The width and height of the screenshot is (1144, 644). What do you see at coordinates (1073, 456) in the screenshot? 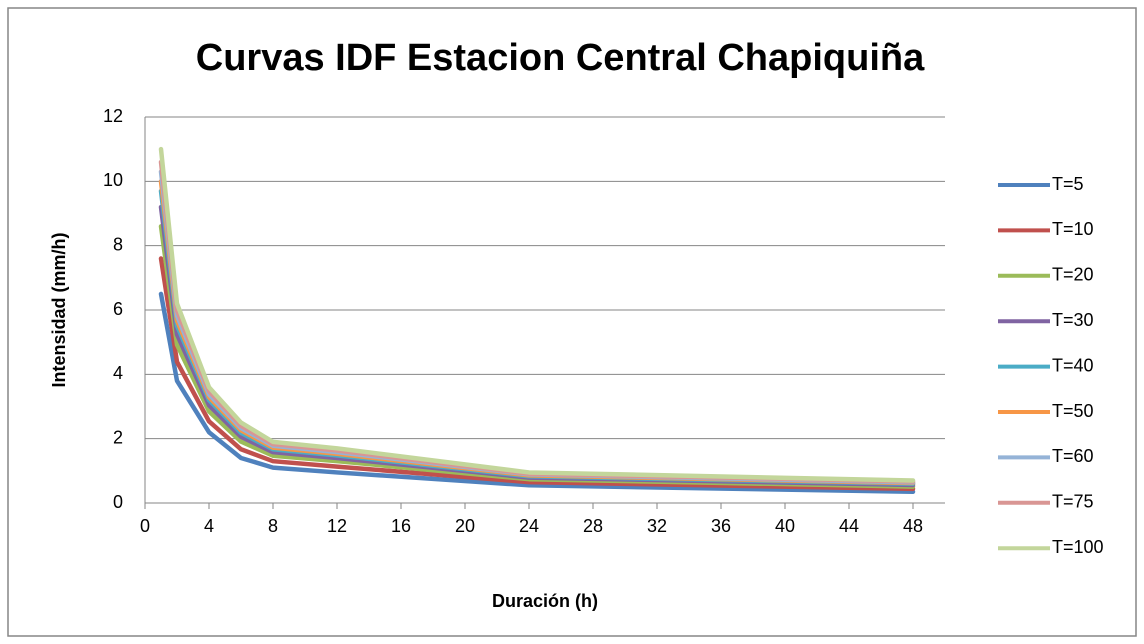
I see `legend-label: T=60` at bounding box center [1073, 456].